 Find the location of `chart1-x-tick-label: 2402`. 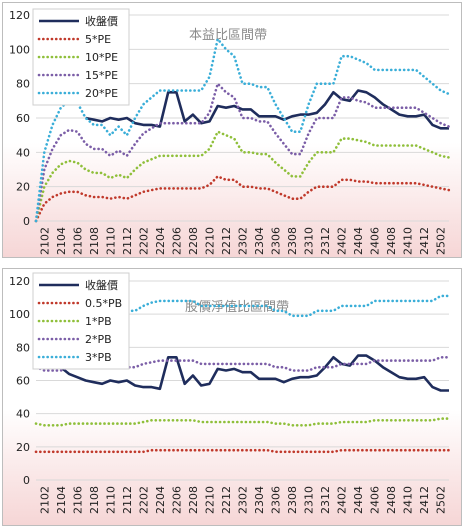

chart1-x-tick-label: 2402 is located at coordinates (342, 500).